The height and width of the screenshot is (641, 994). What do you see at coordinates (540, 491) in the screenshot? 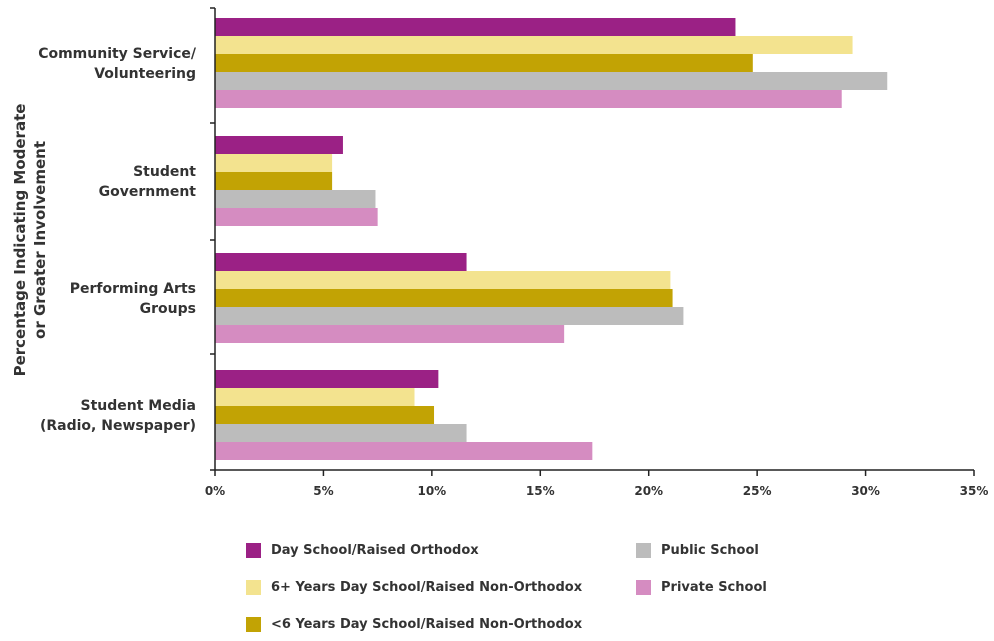
I see `x-tick-label-4: 15%` at bounding box center [540, 491].